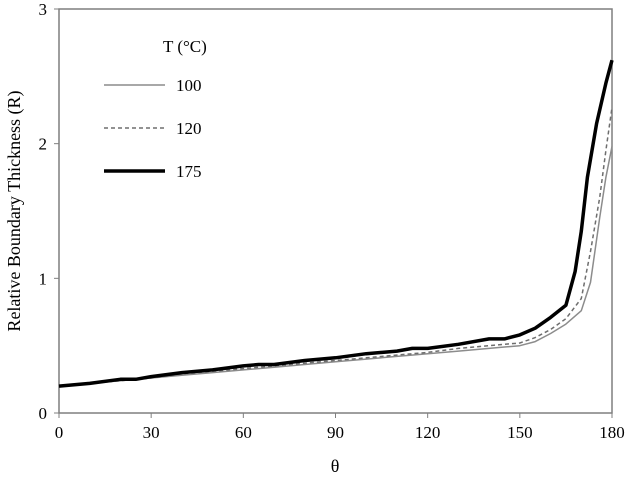  What do you see at coordinates (189, 85) in the screenshot?
I see `legend-label: 100` at bounding box center [189, 85].